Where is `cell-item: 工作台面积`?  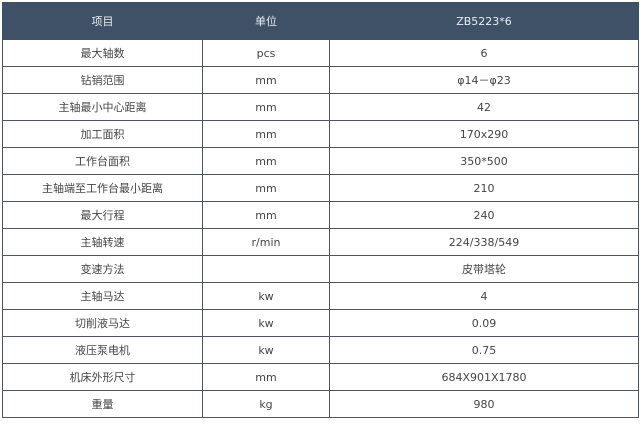
cell-item: 工作台面积 is located at coordinates (102, 161).